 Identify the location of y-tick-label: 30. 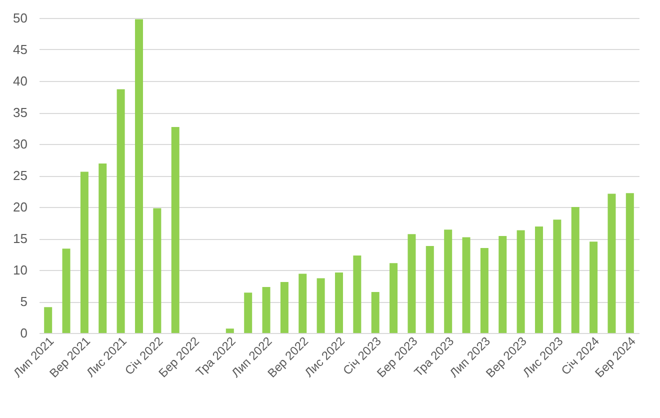
(20, 144).